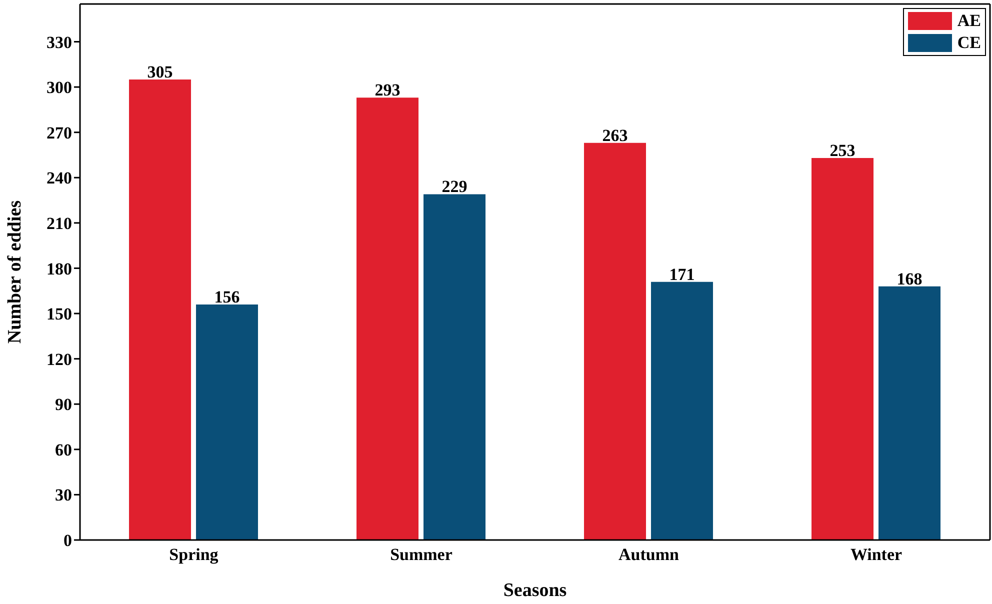  I want to click on x-tick-label: Spring, so click(194, 554).